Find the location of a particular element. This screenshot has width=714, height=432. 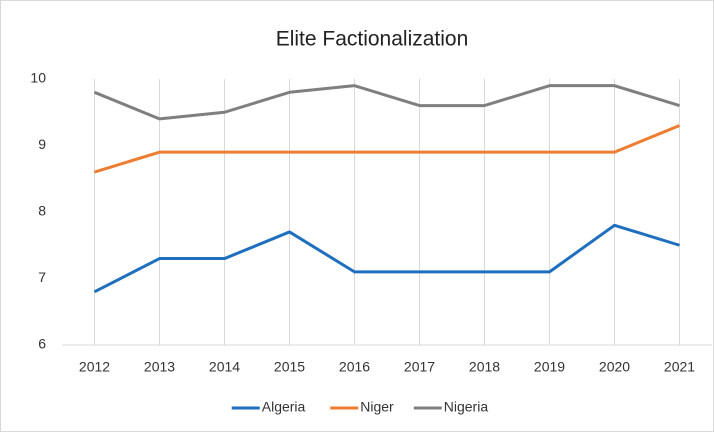

y-tick-label: 7 is located at coordinates (42, 277).